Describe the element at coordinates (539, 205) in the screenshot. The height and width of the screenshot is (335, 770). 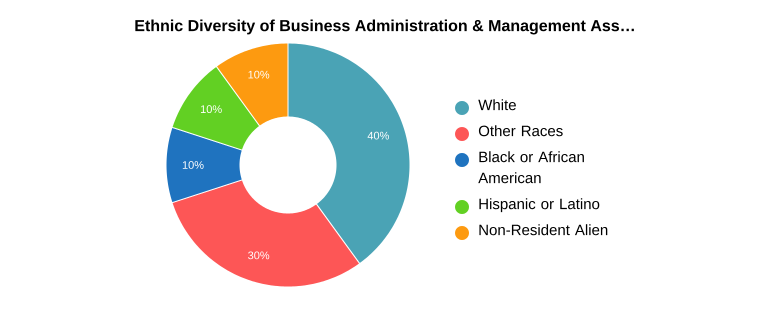
I see `legend-label: Hispanic or Latino` at that location.